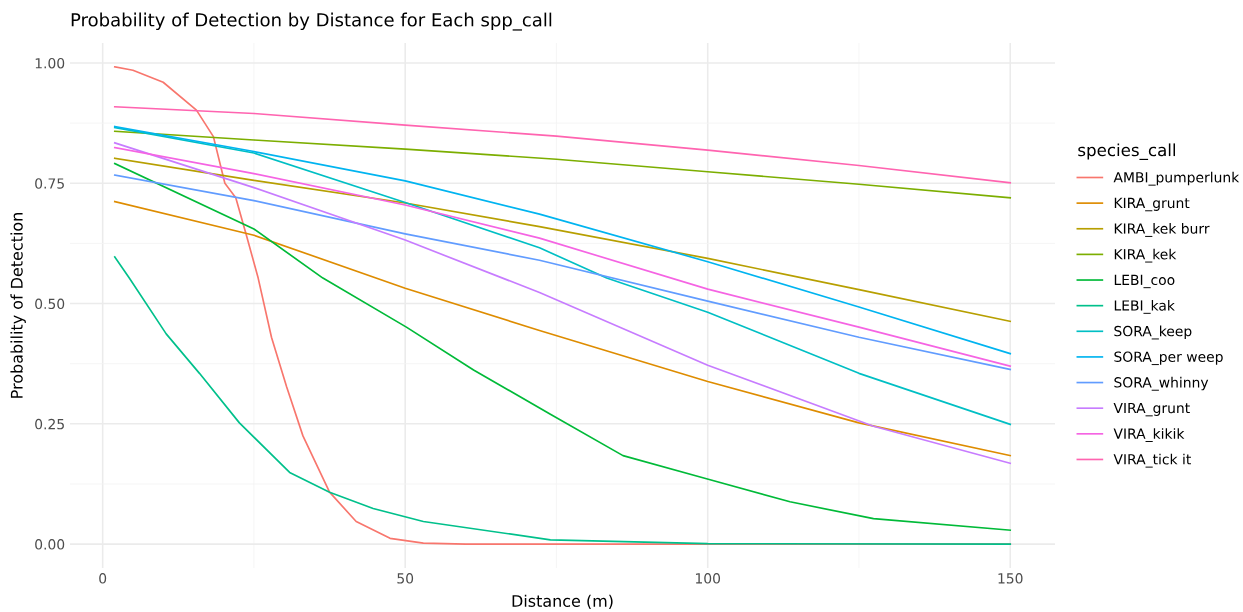  What do you see at coordinates (1153, 332) in the screenshot?
I see `legend-label: SORA_keep` at bounding box center [1153, 332].